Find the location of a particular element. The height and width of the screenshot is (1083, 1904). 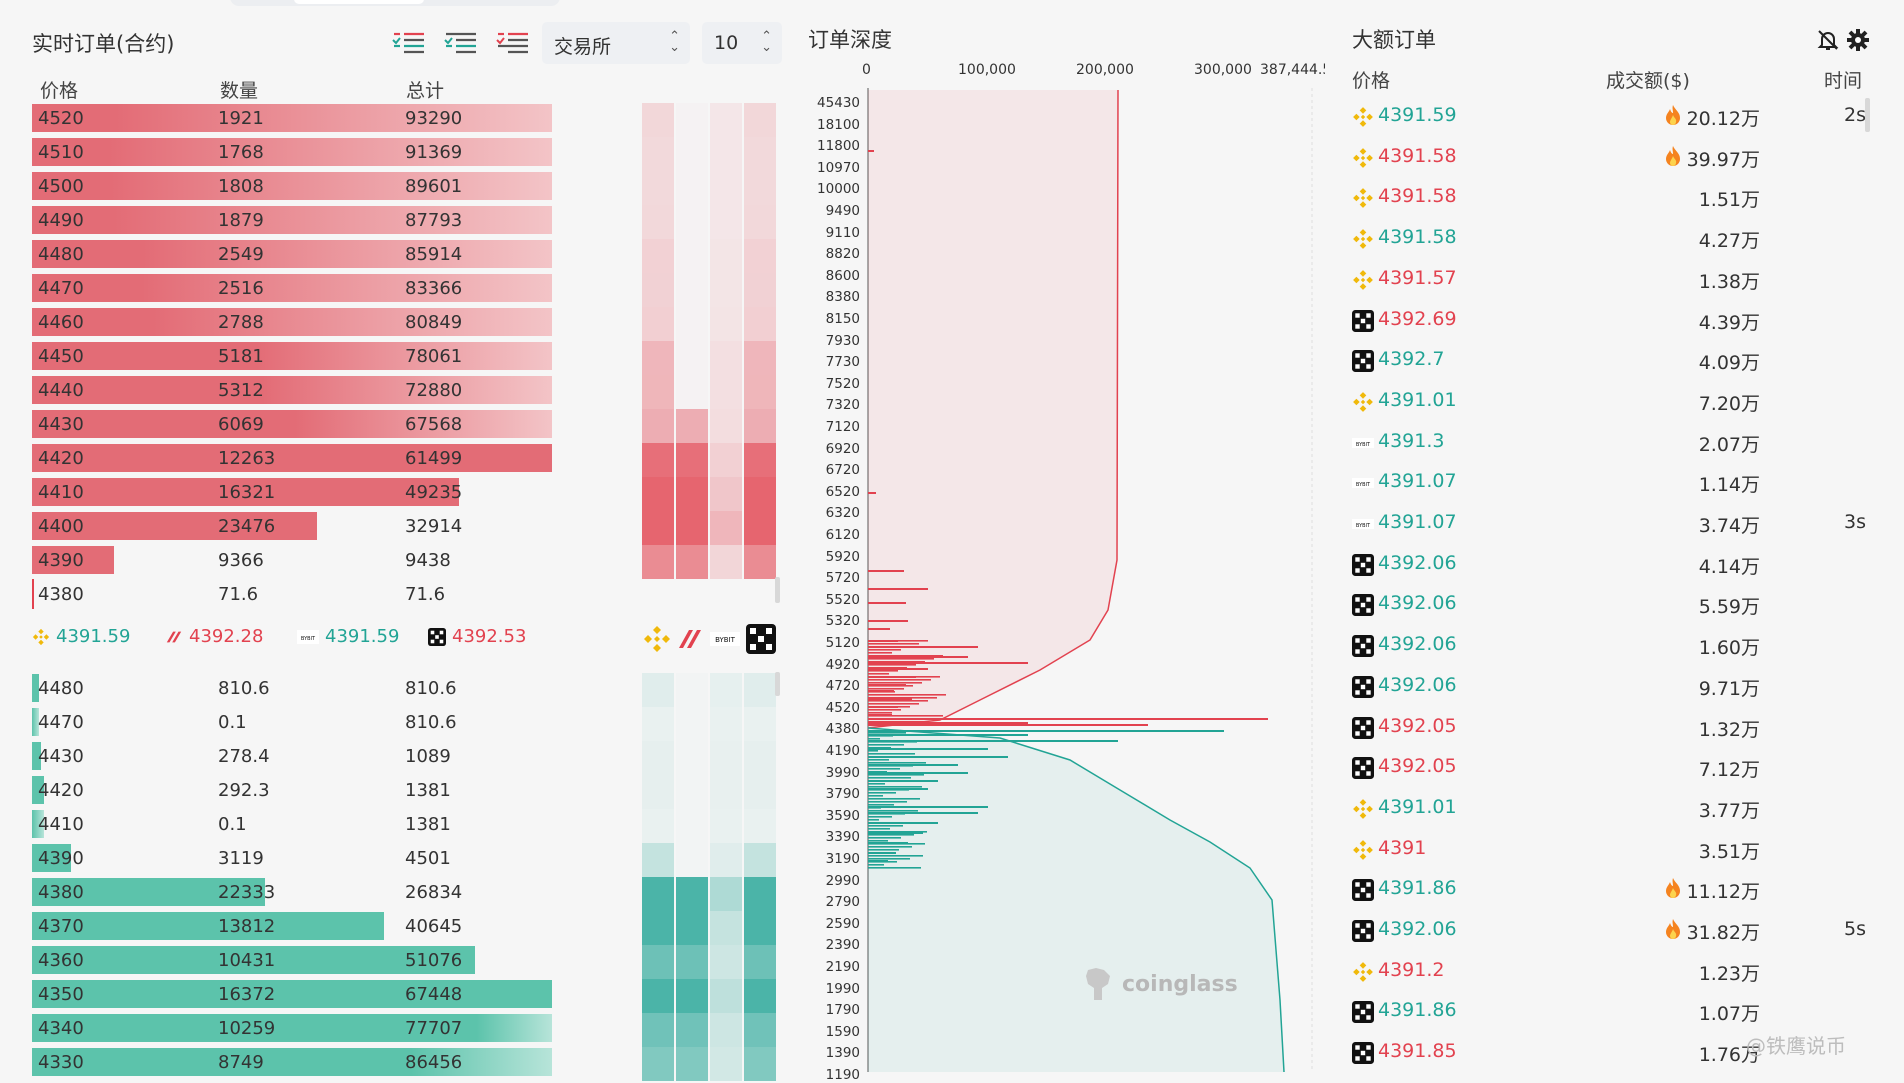

bybit-icon: BYBIT is located at coordinates (1363, 483).